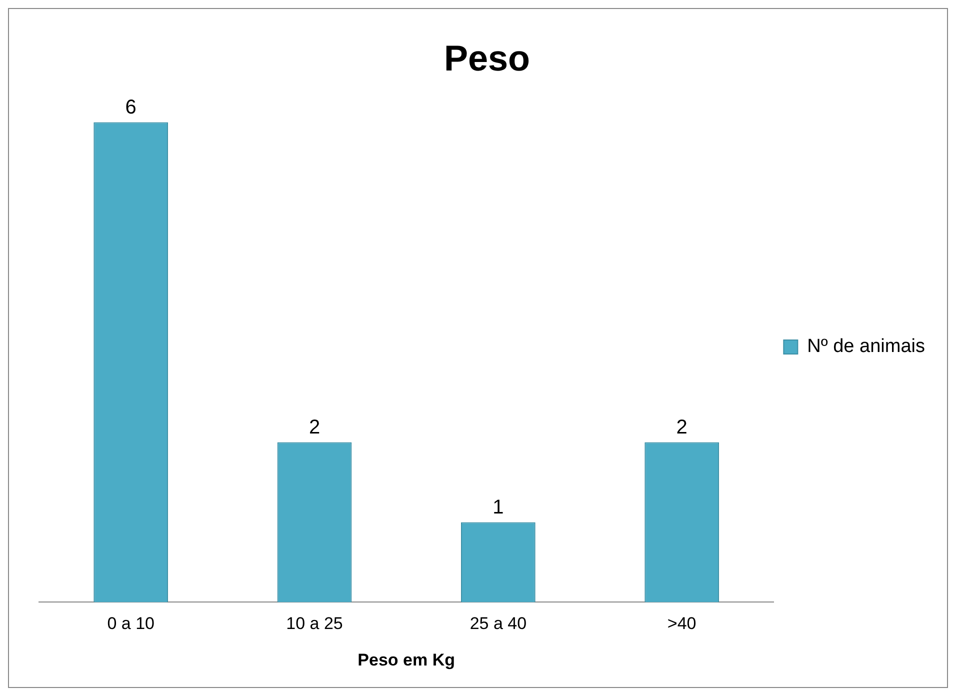 This screenshot has width=959, height=697. Describe the element at coordinates (866, 347) in the screenshot. I see `legend-label: Nº de animais` at that location.